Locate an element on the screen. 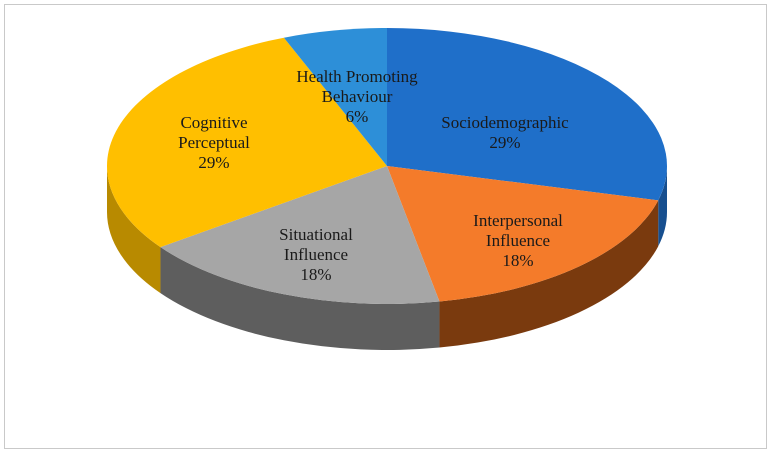  slice-label-sociodemographic: Sociodemographic 29% is located at coordinates (505, 132).